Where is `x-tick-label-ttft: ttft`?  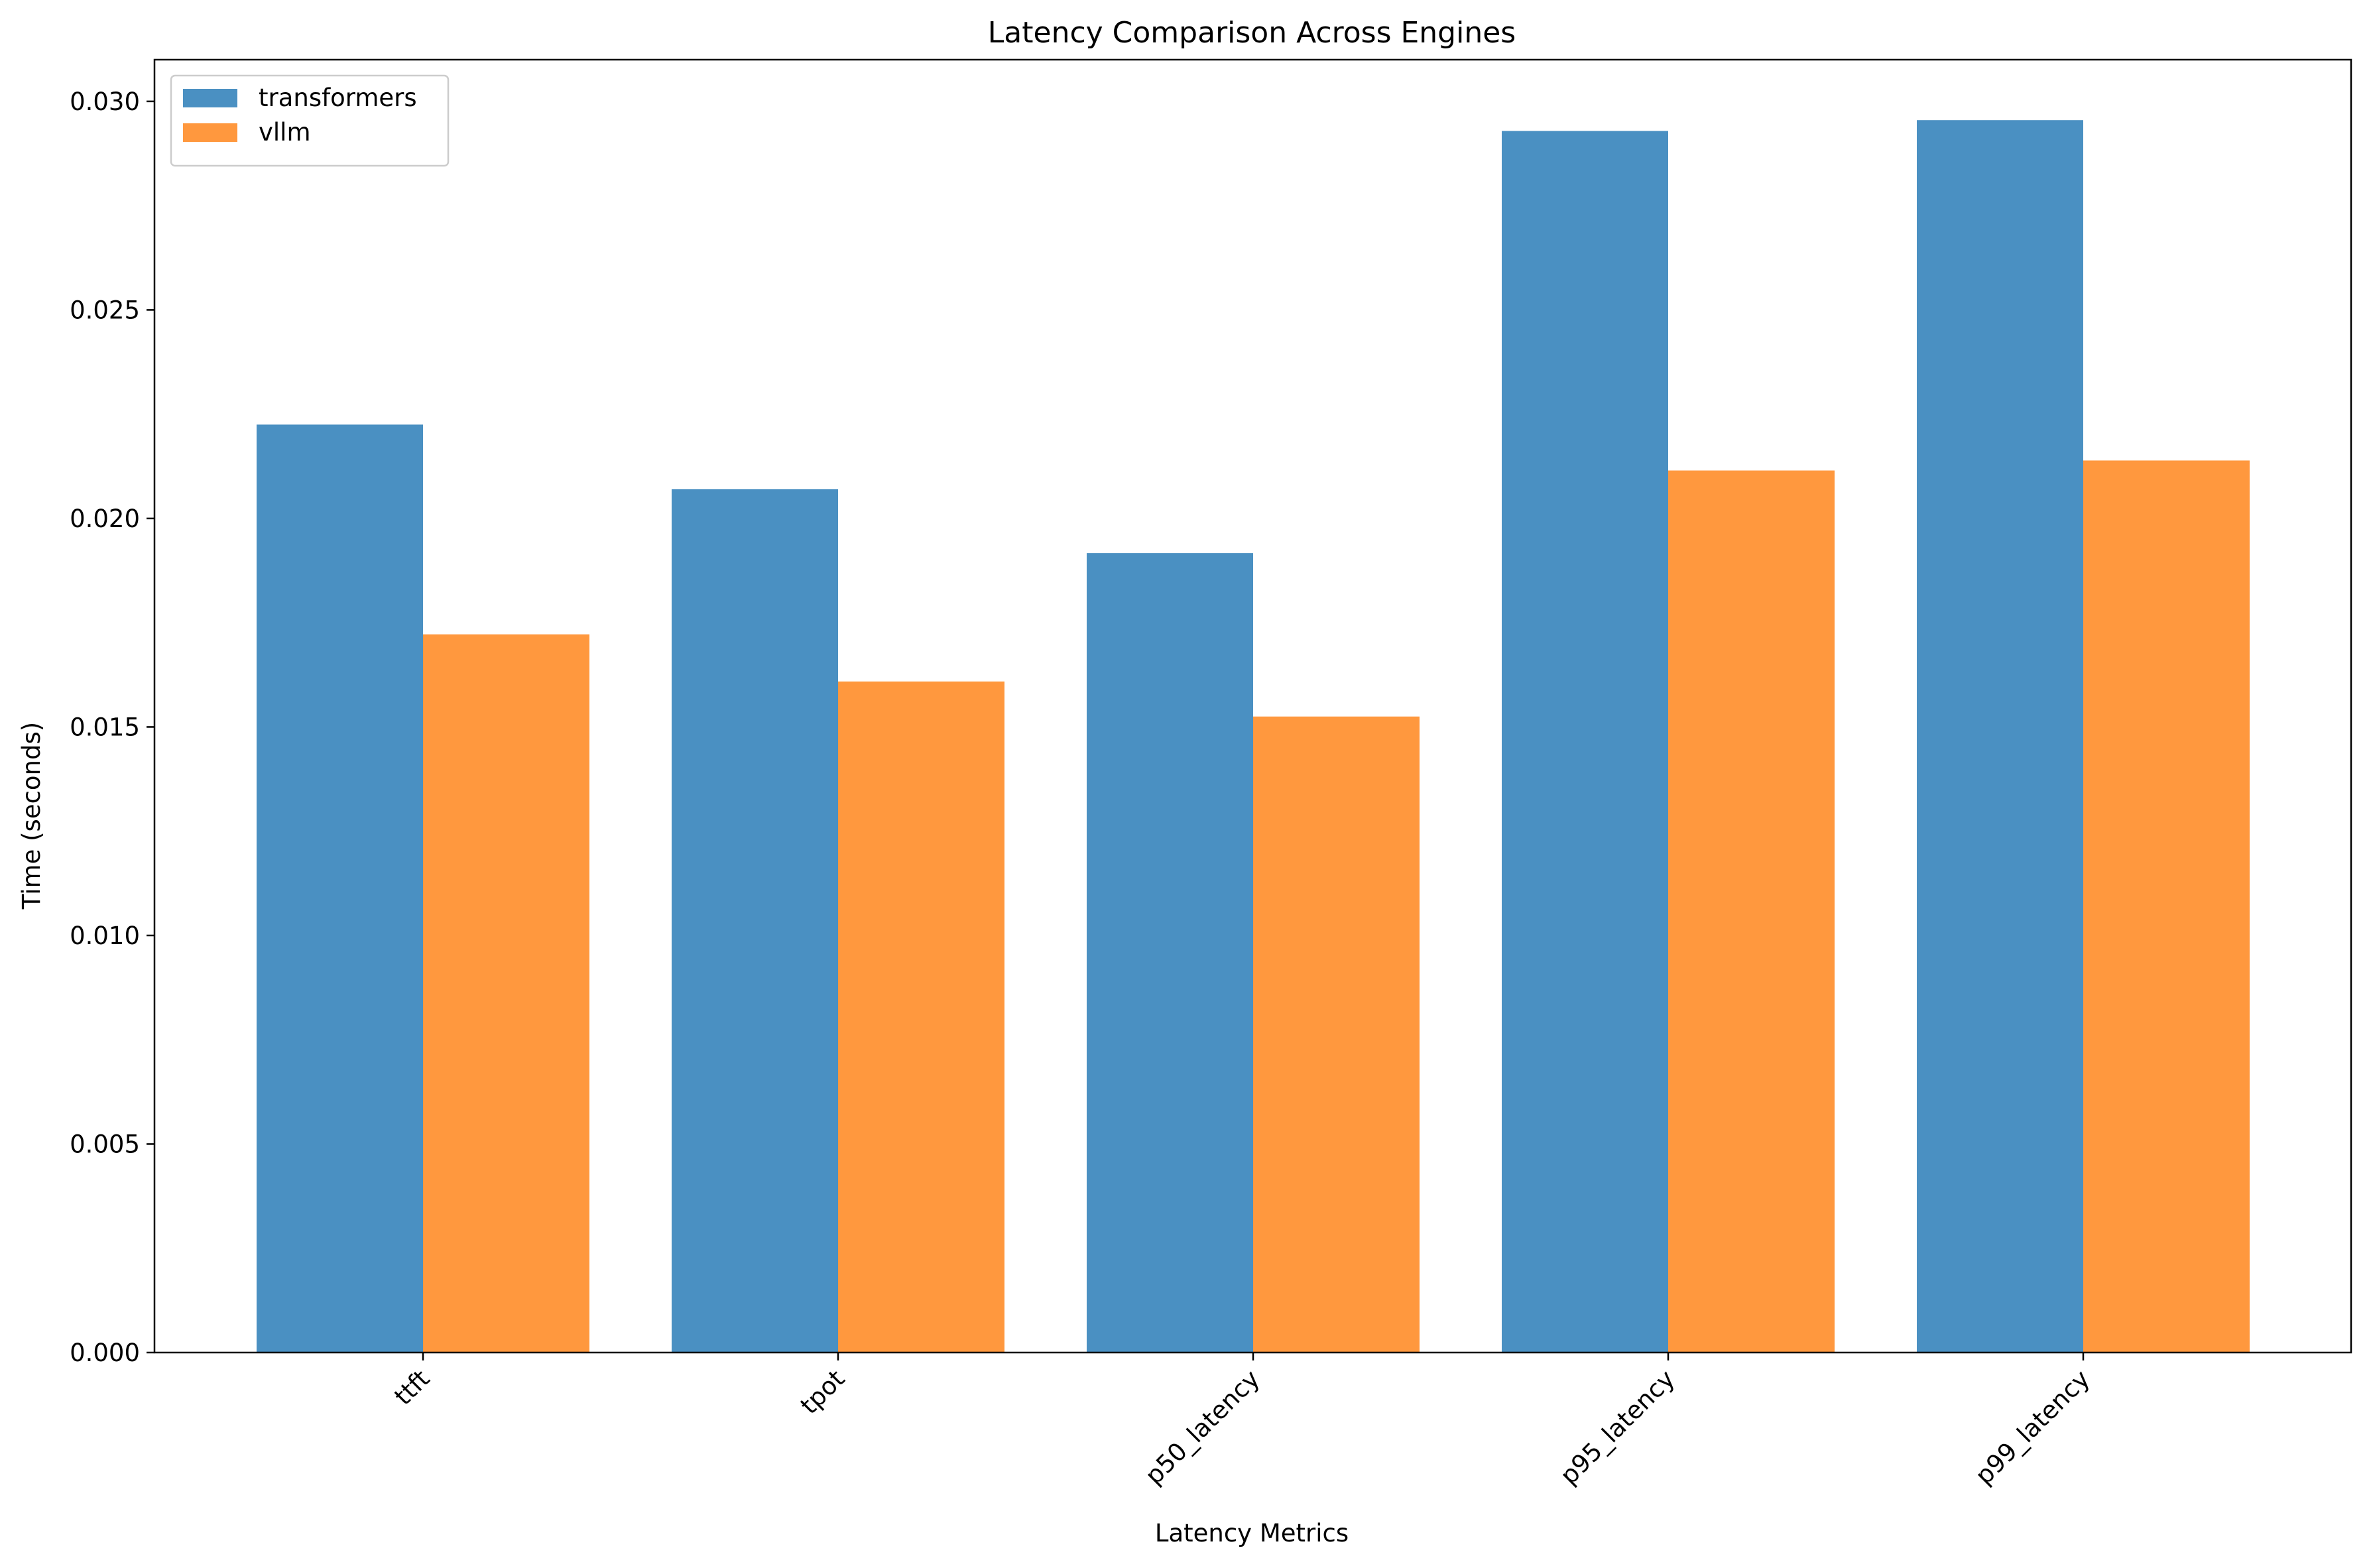 x-tick-label-ttft: ttft is located at coordinates (412, 1387).